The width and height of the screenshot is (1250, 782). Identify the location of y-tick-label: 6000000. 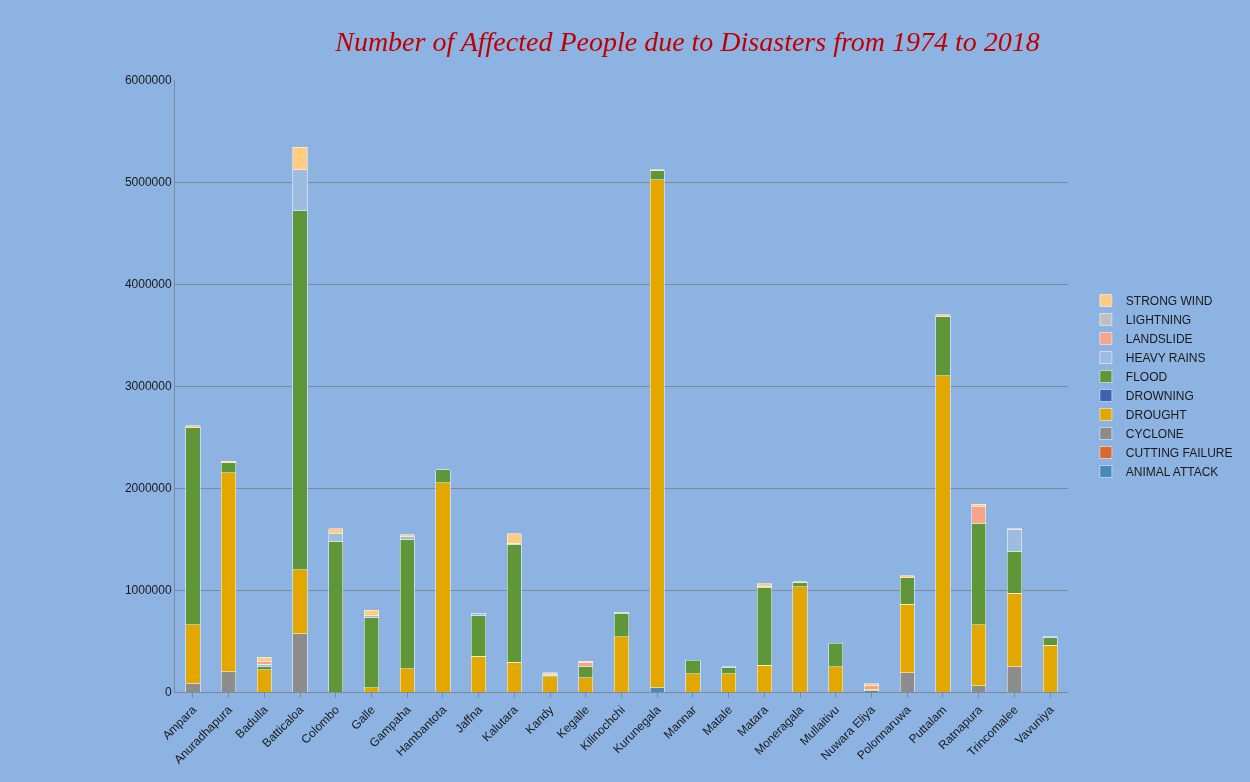
(148, 80).